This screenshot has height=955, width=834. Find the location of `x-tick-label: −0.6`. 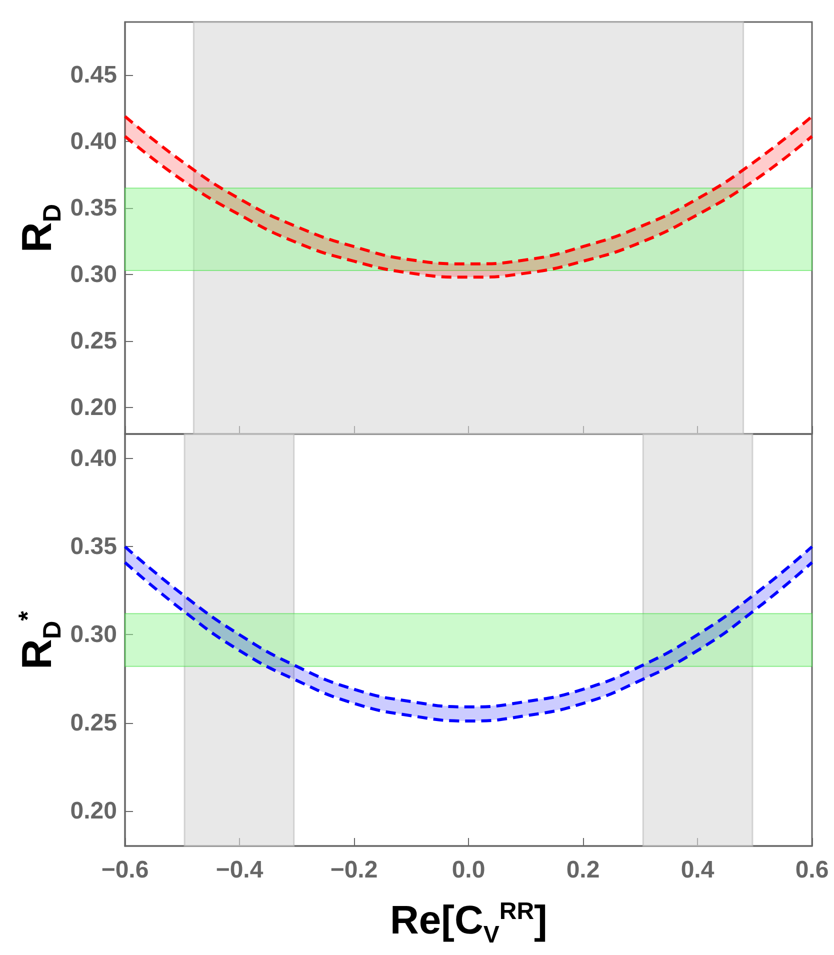

x-tick-label: −0.6 is located at coordinates (125, 870).